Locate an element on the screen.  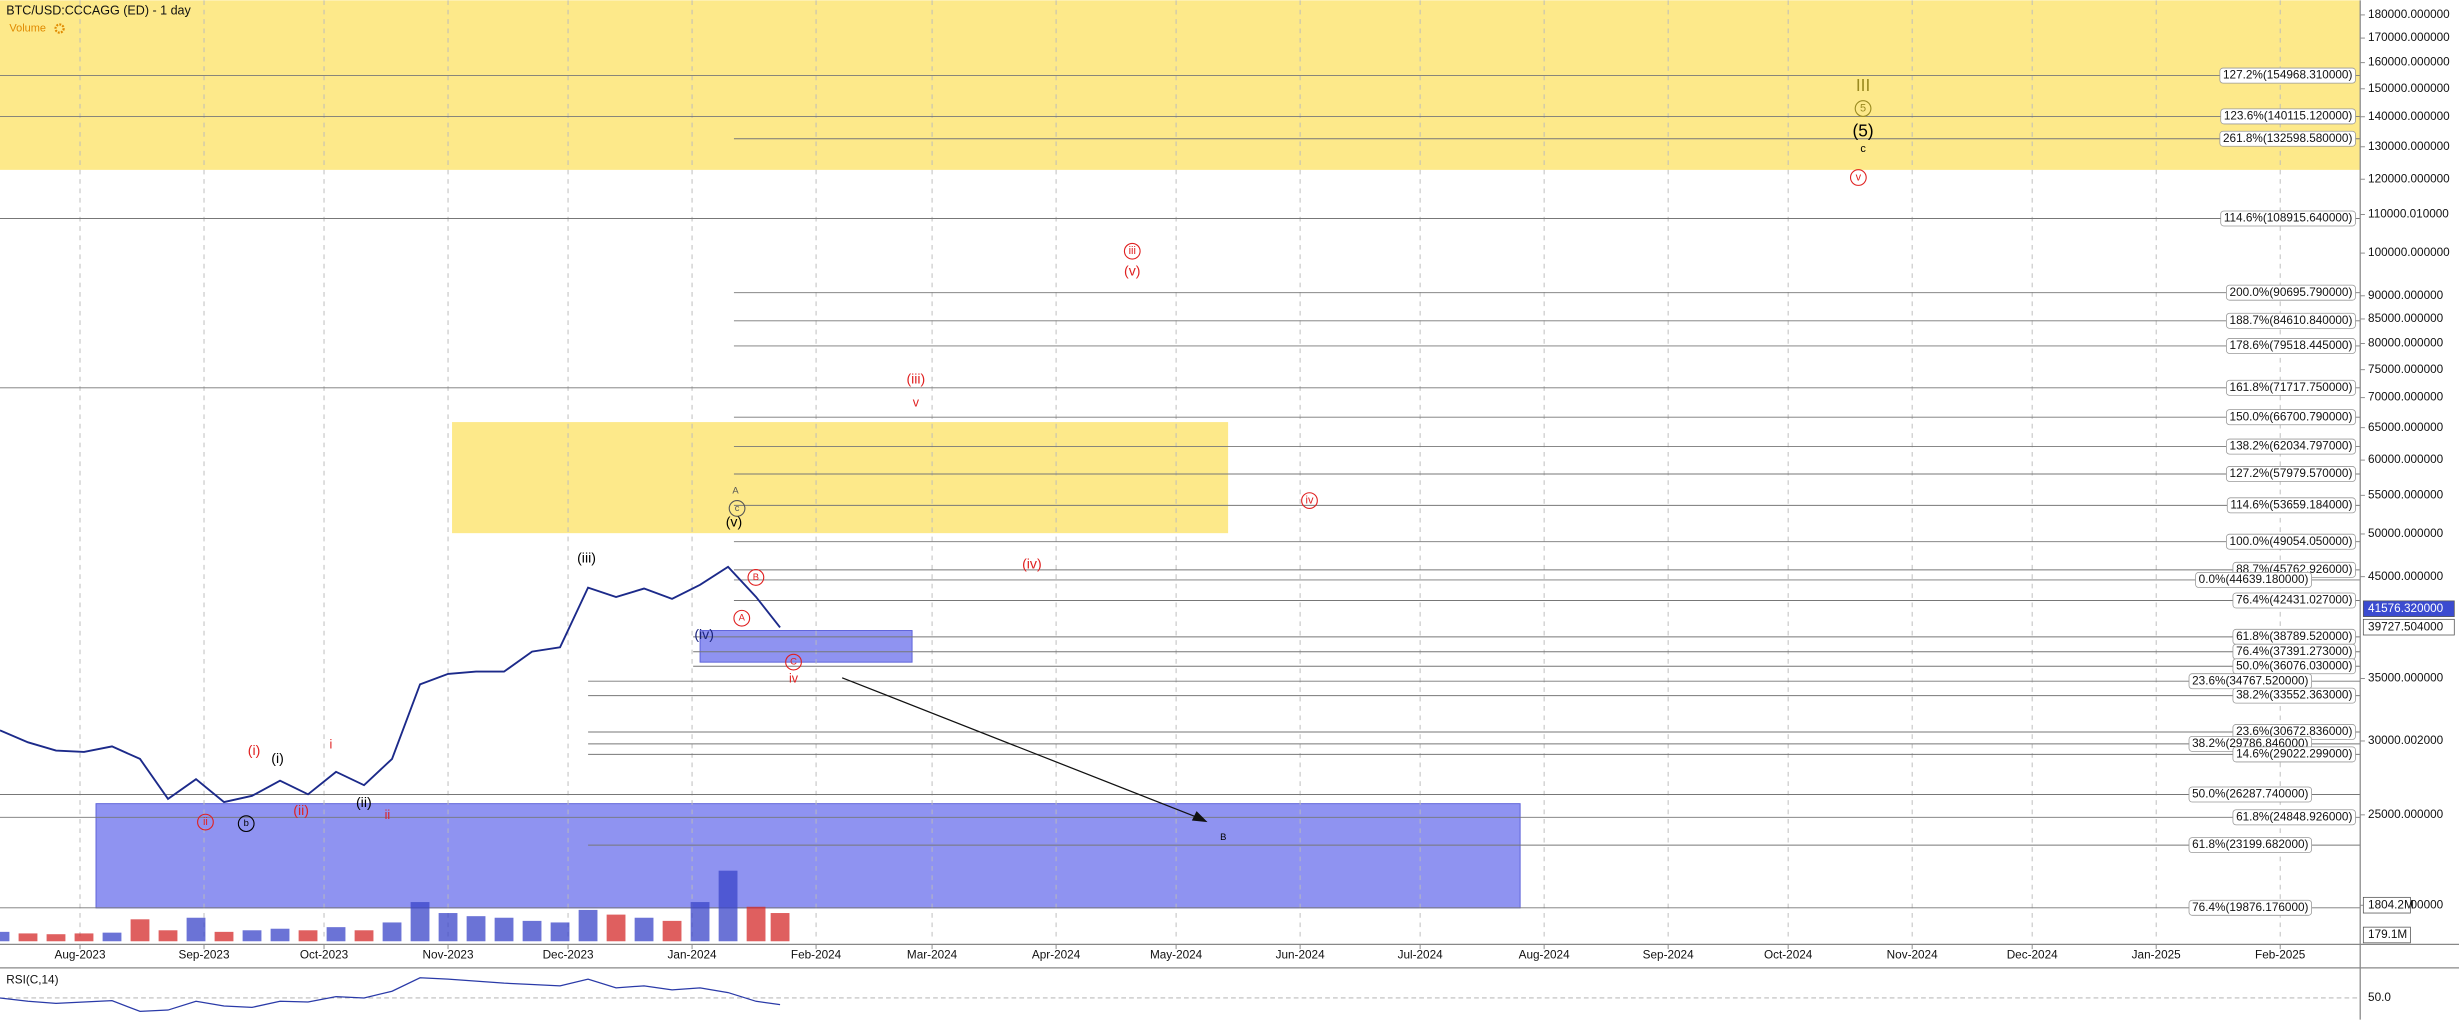
fib-label: 100.0%(49054.050000) is located at coordinates (2291, 541).